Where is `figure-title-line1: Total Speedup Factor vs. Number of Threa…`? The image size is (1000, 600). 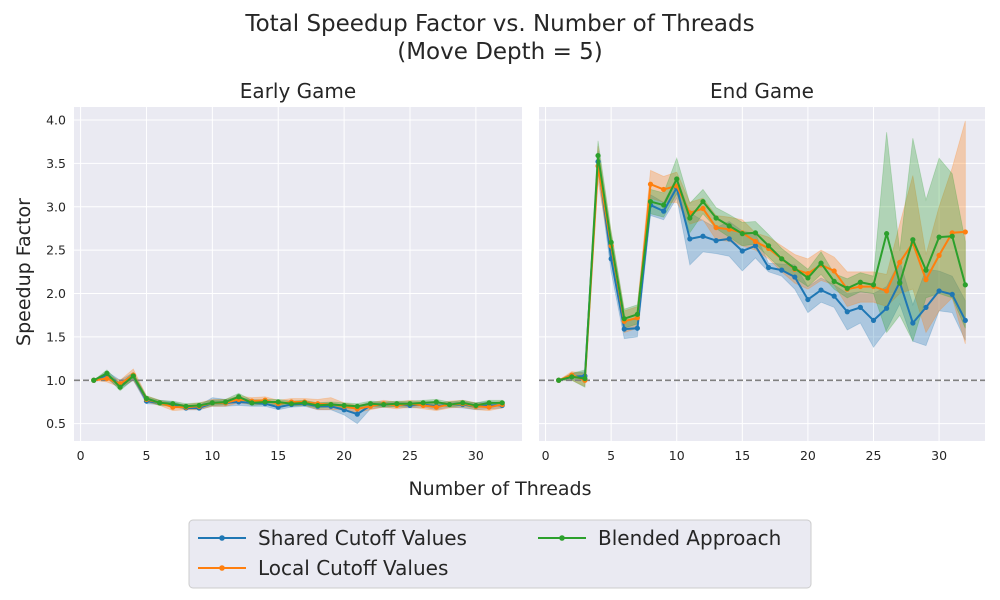
figure-title-line1: Total Speedup Factor vs. Number of Threa… is located at coordinates (499, 24).